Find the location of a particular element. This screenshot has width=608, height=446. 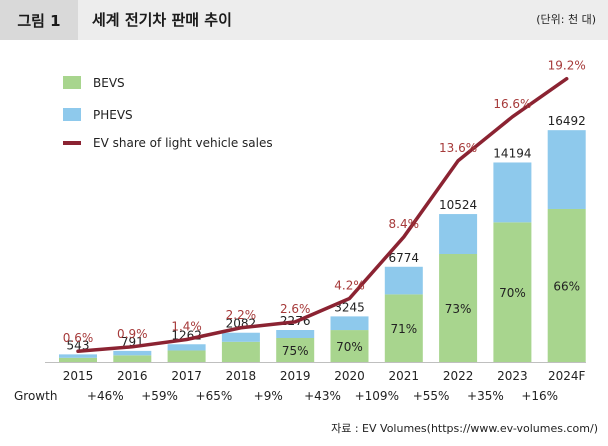

share-point-label: 4.2% is located at coordinates (349, 285).